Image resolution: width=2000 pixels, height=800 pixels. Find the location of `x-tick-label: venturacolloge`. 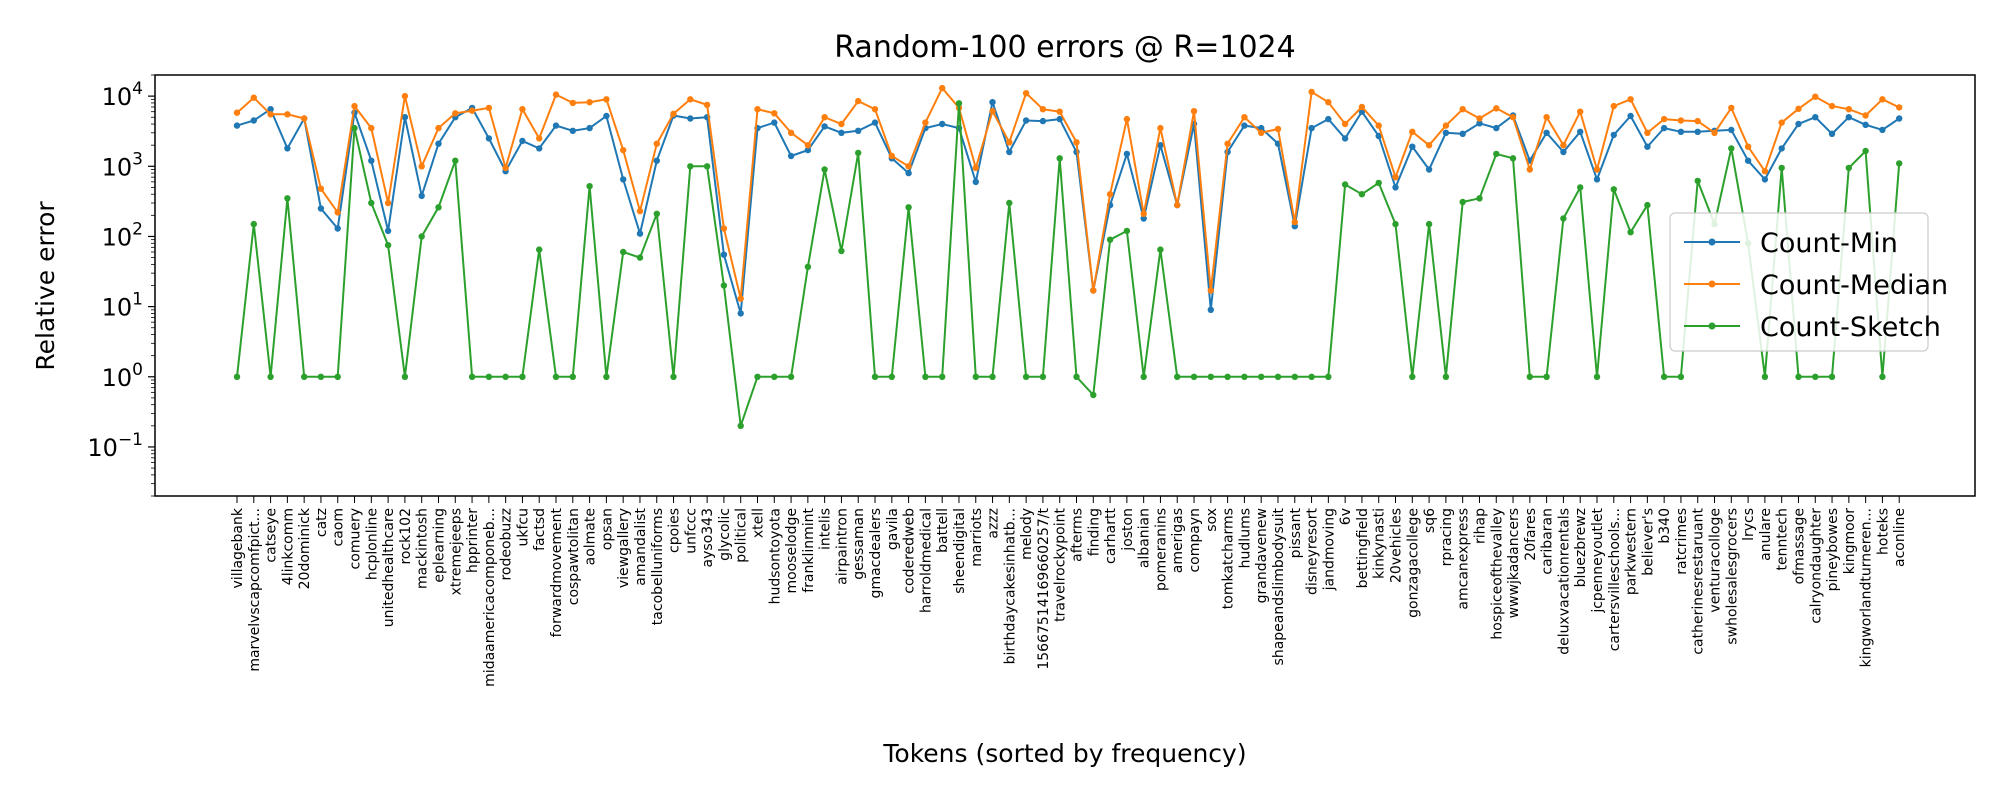

x-tick-label: venturacolloge is located at coordinates (1716, 560).